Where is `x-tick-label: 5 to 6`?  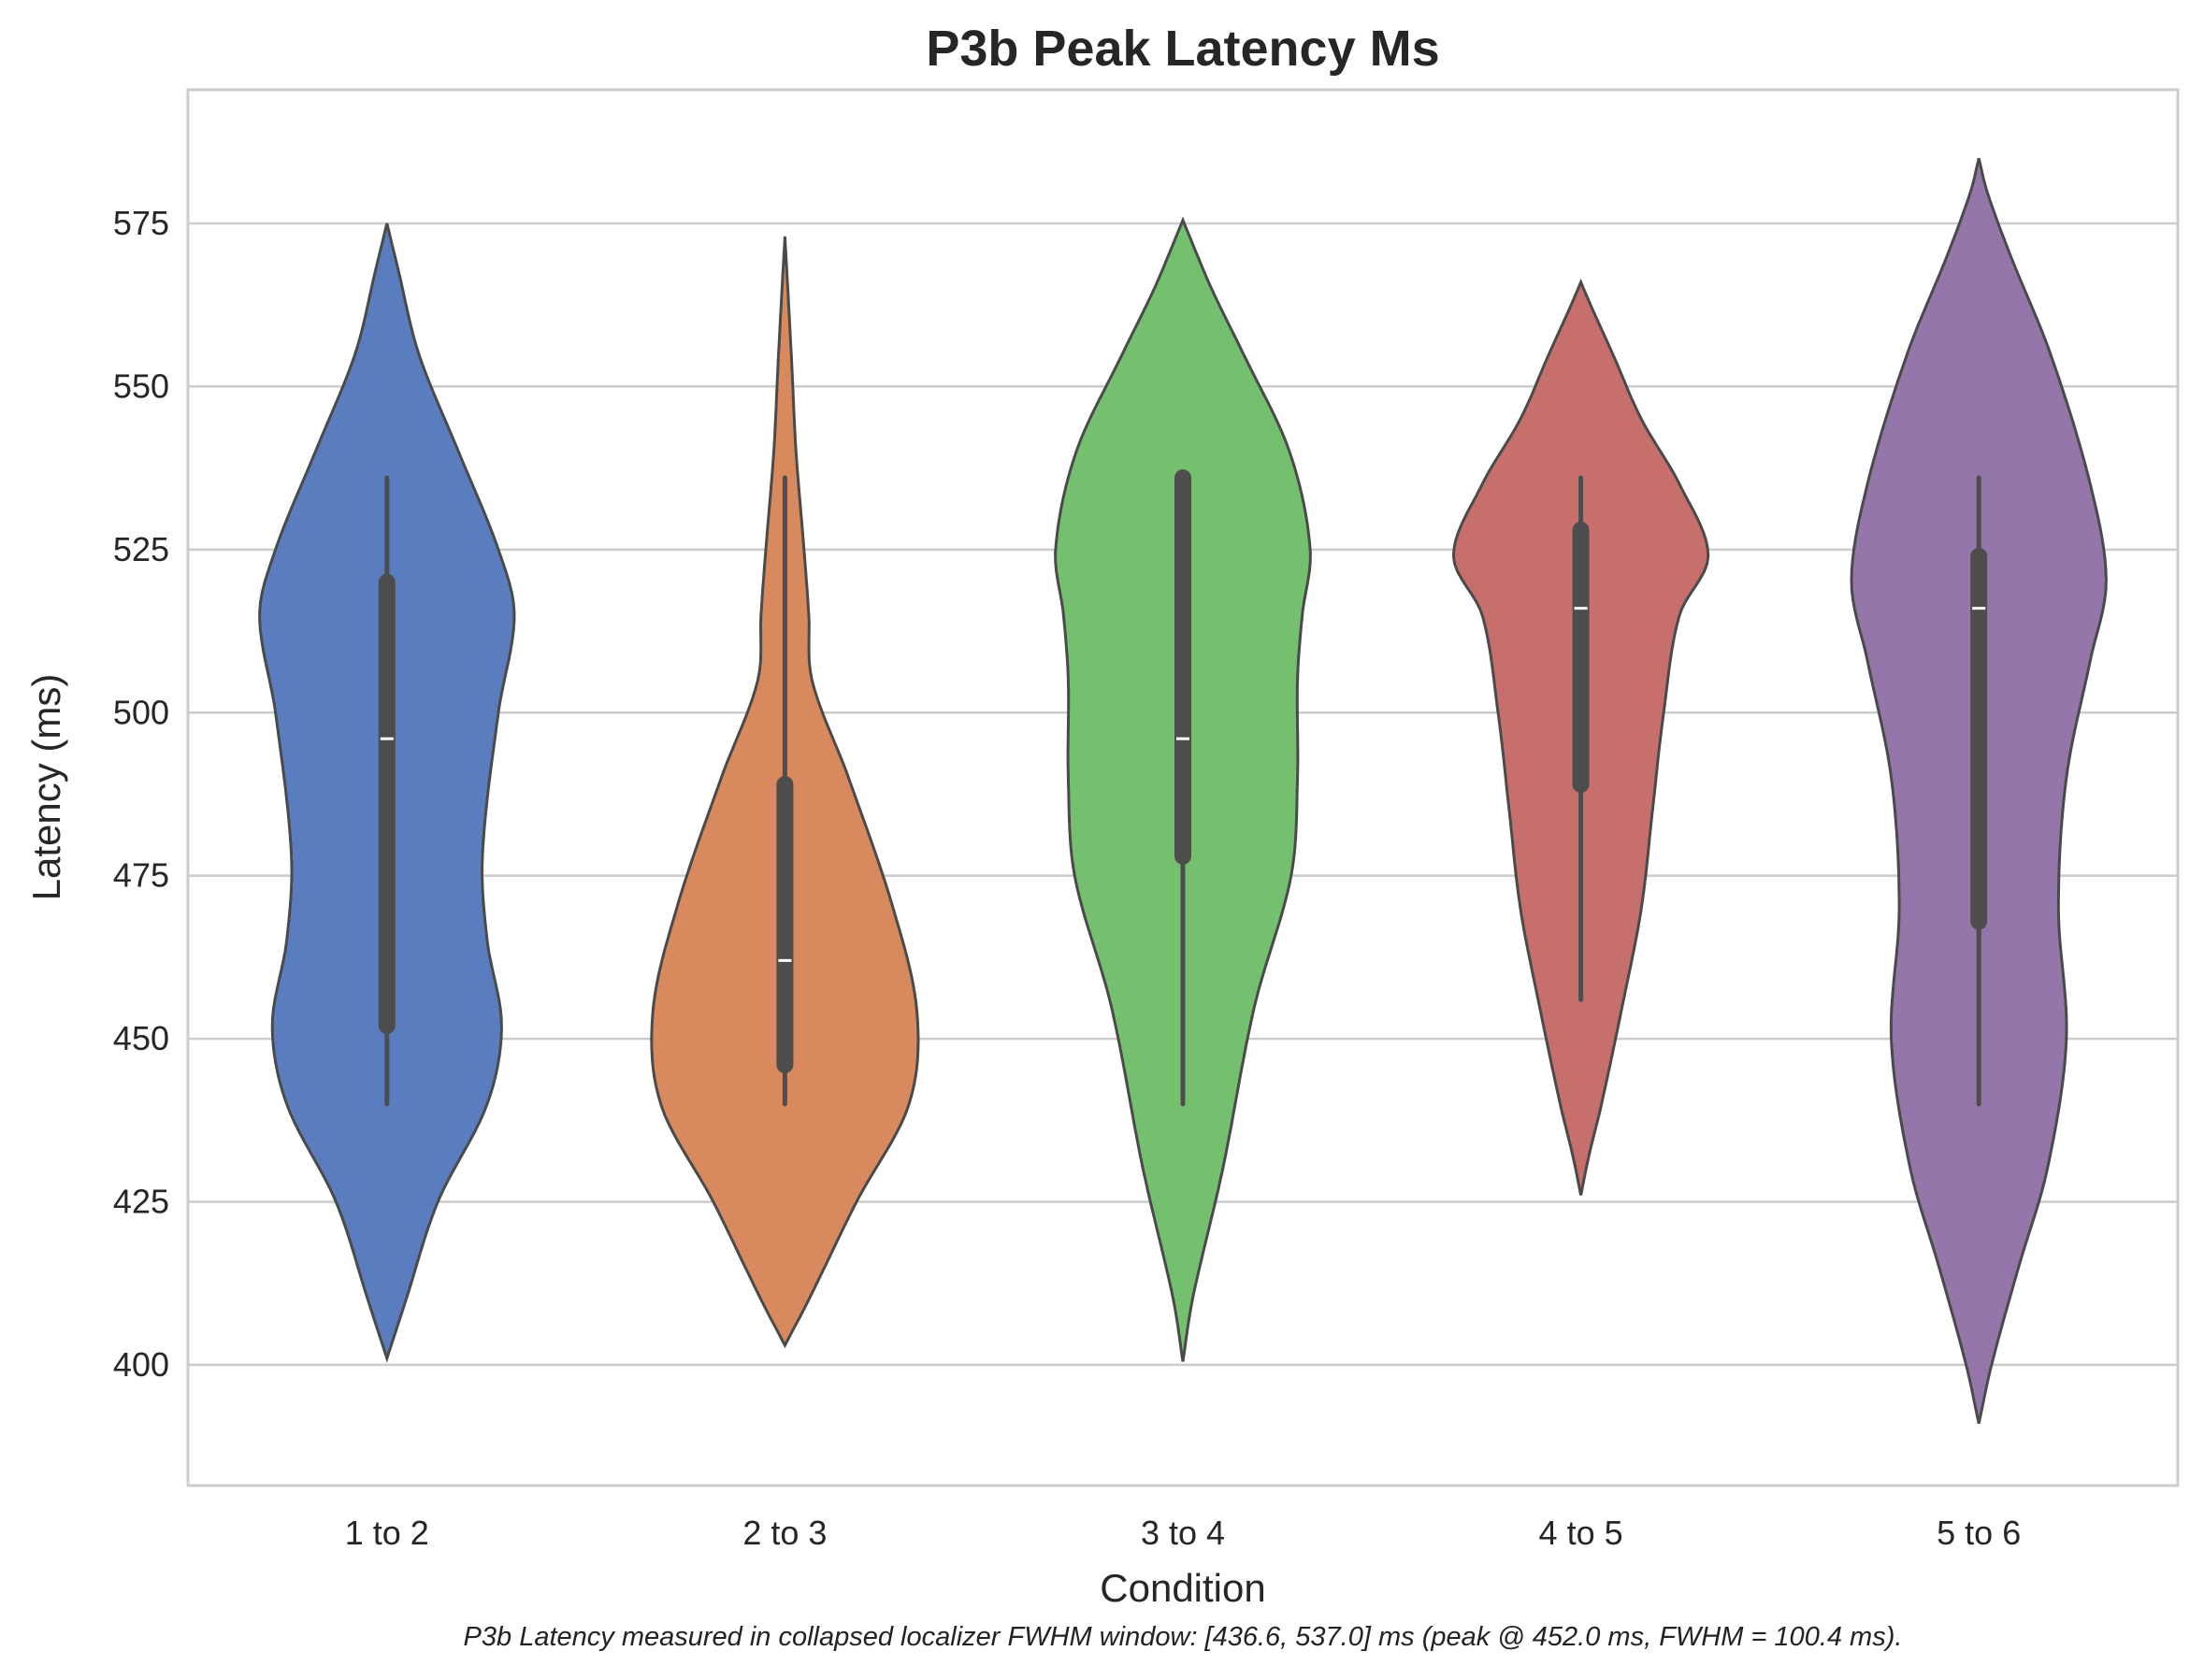
x-tick-label: 5 to 6 is located at coordinates (1979, 1533).